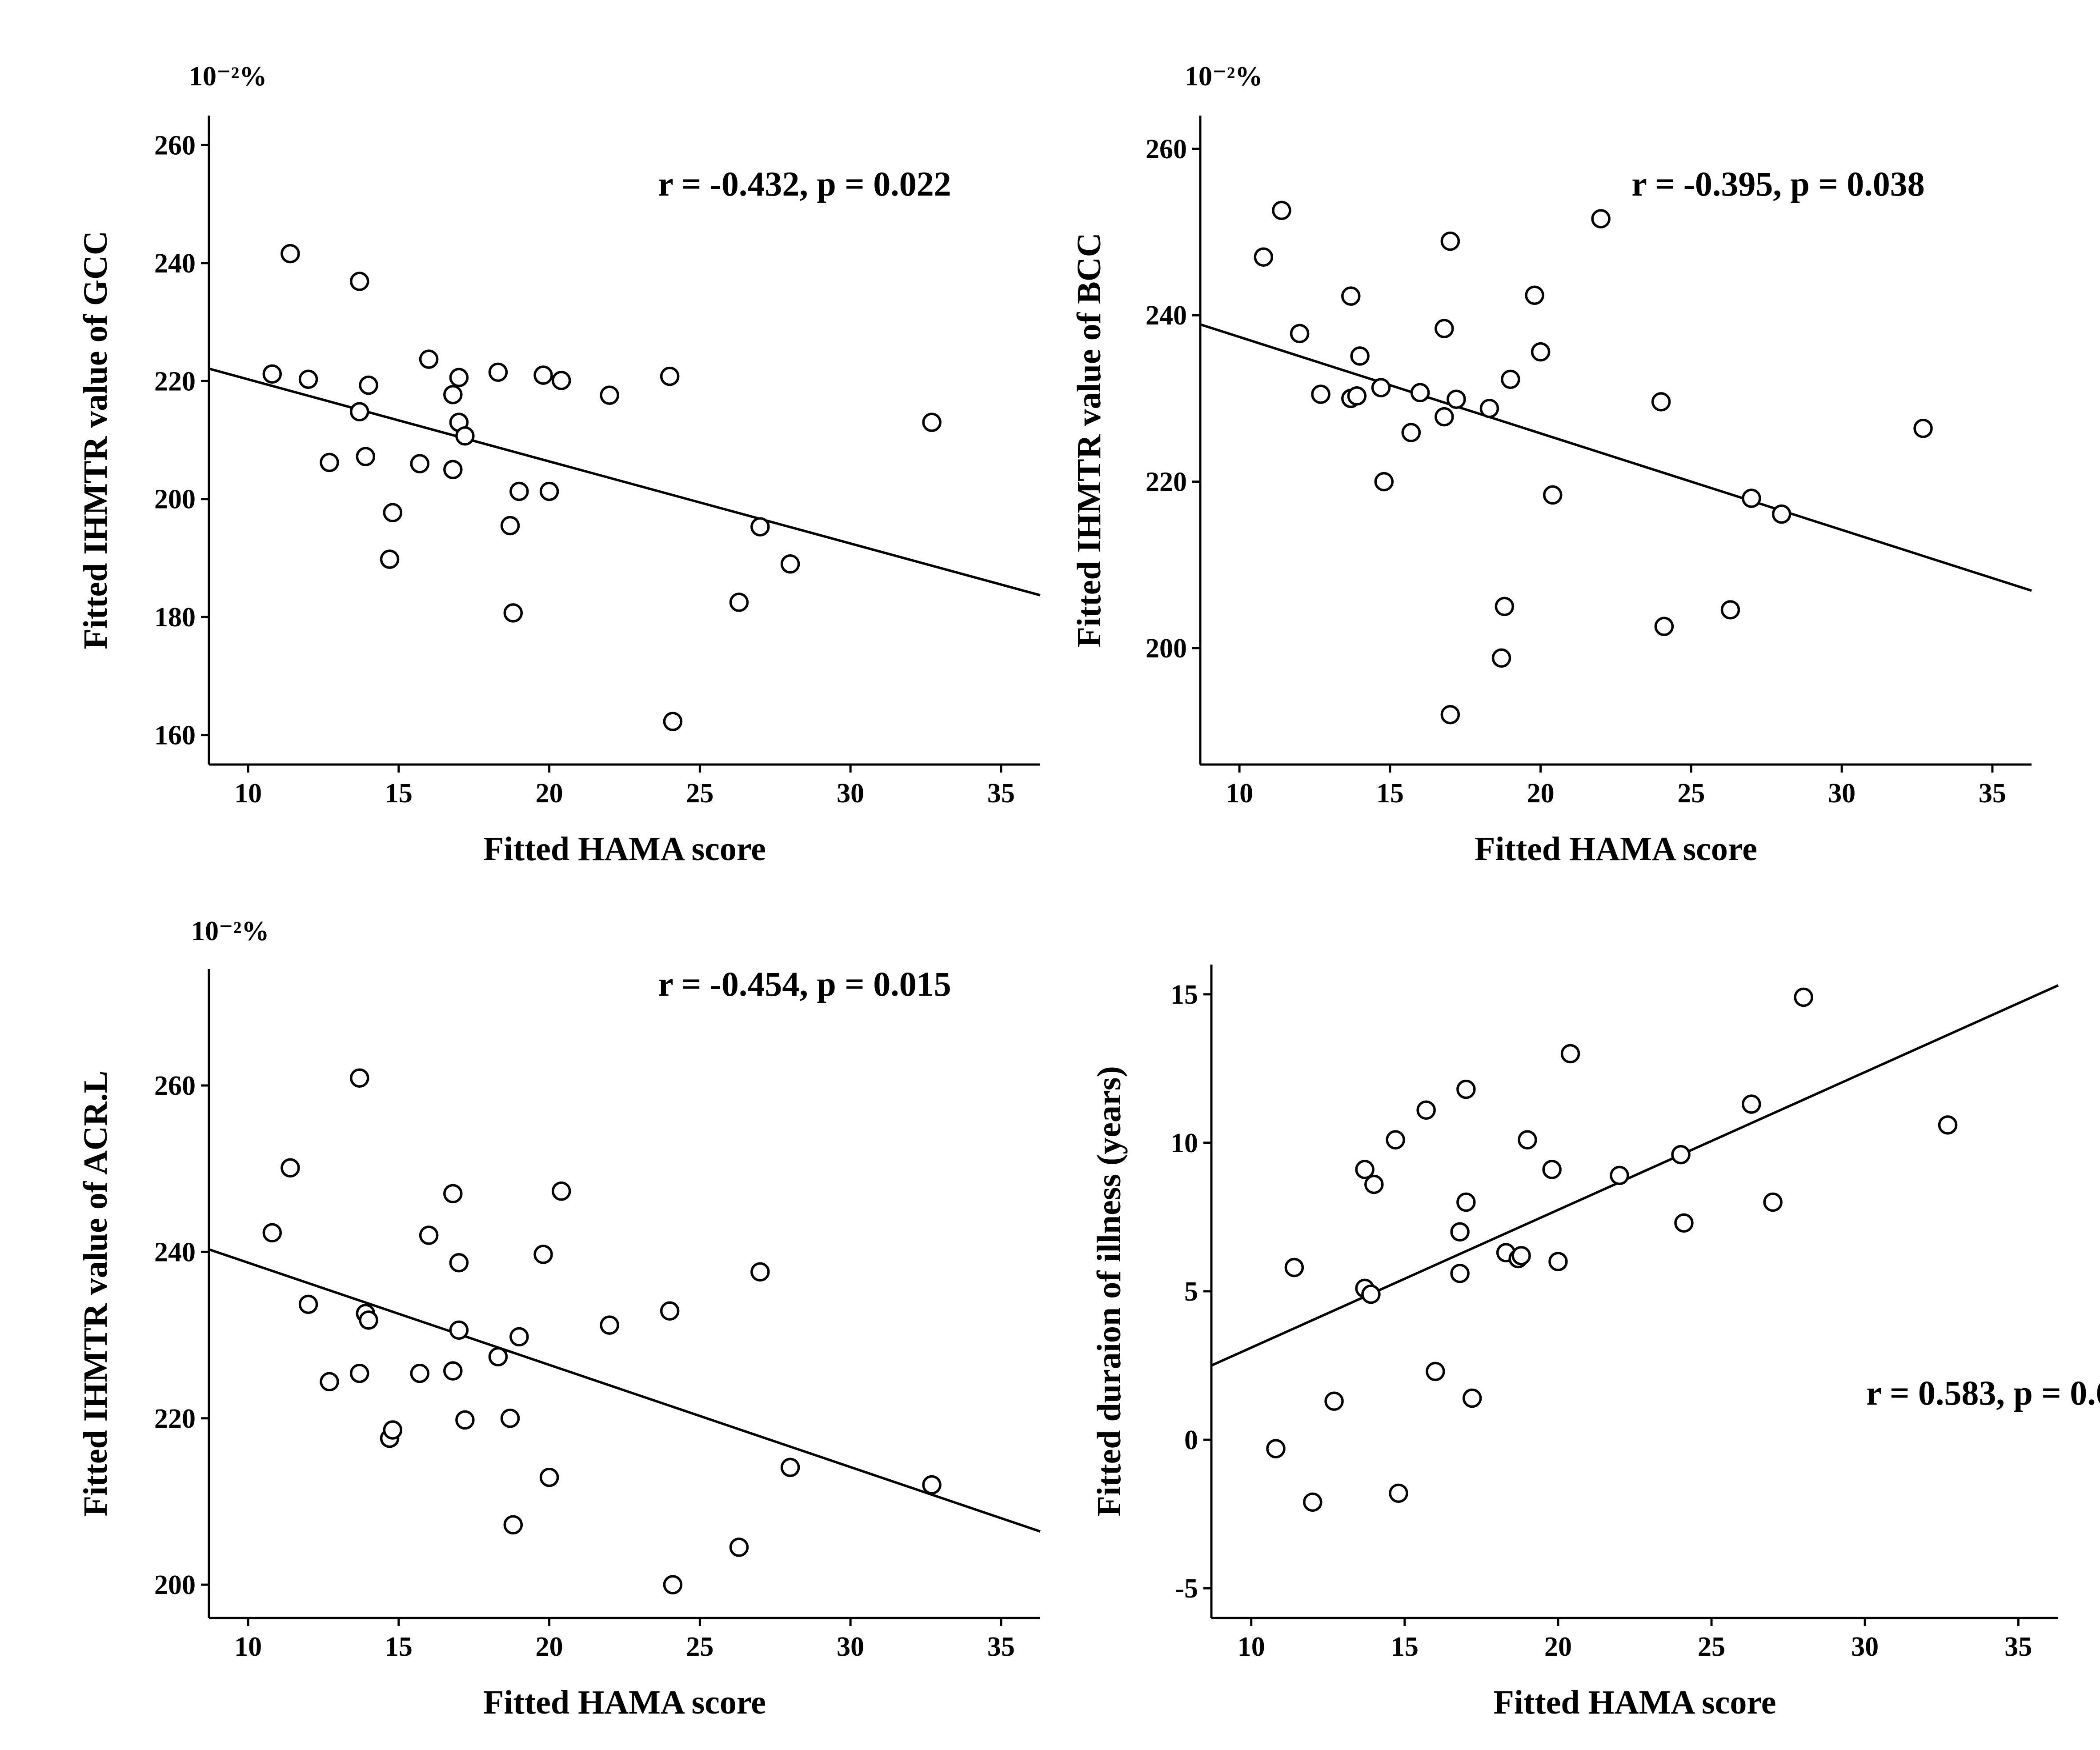 This screenshot has height=1750, width=2100. Describe the element at coordinates (1778, 183) in the screenshot. I see `correlation-annotation: r = -0.395, p = 0.038` at that location.